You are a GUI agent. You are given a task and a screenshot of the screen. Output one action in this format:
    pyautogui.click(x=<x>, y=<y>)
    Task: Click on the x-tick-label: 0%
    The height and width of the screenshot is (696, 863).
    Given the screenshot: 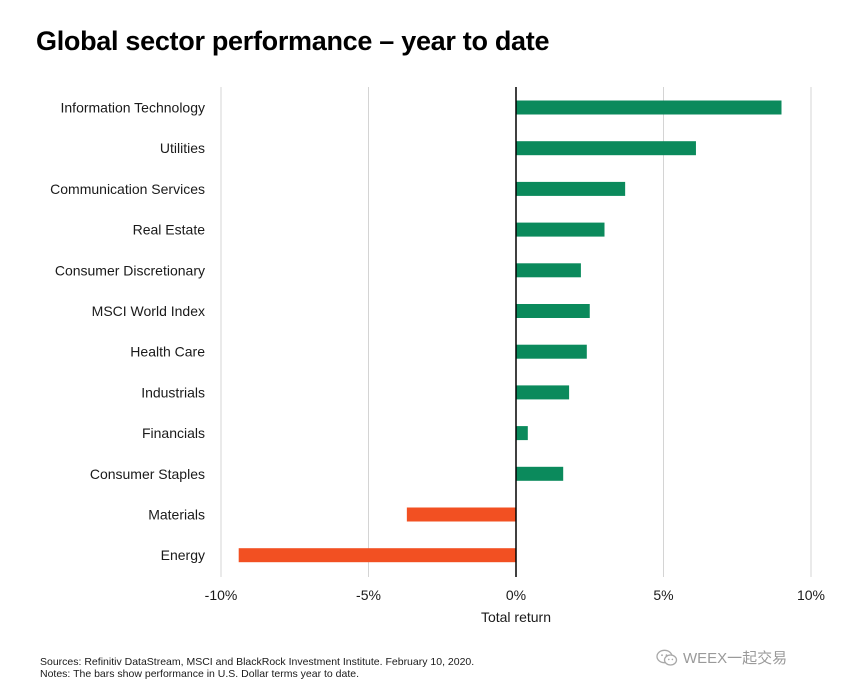 What is the action you would take?
    pyautogui.click(x=516, y=595)
    